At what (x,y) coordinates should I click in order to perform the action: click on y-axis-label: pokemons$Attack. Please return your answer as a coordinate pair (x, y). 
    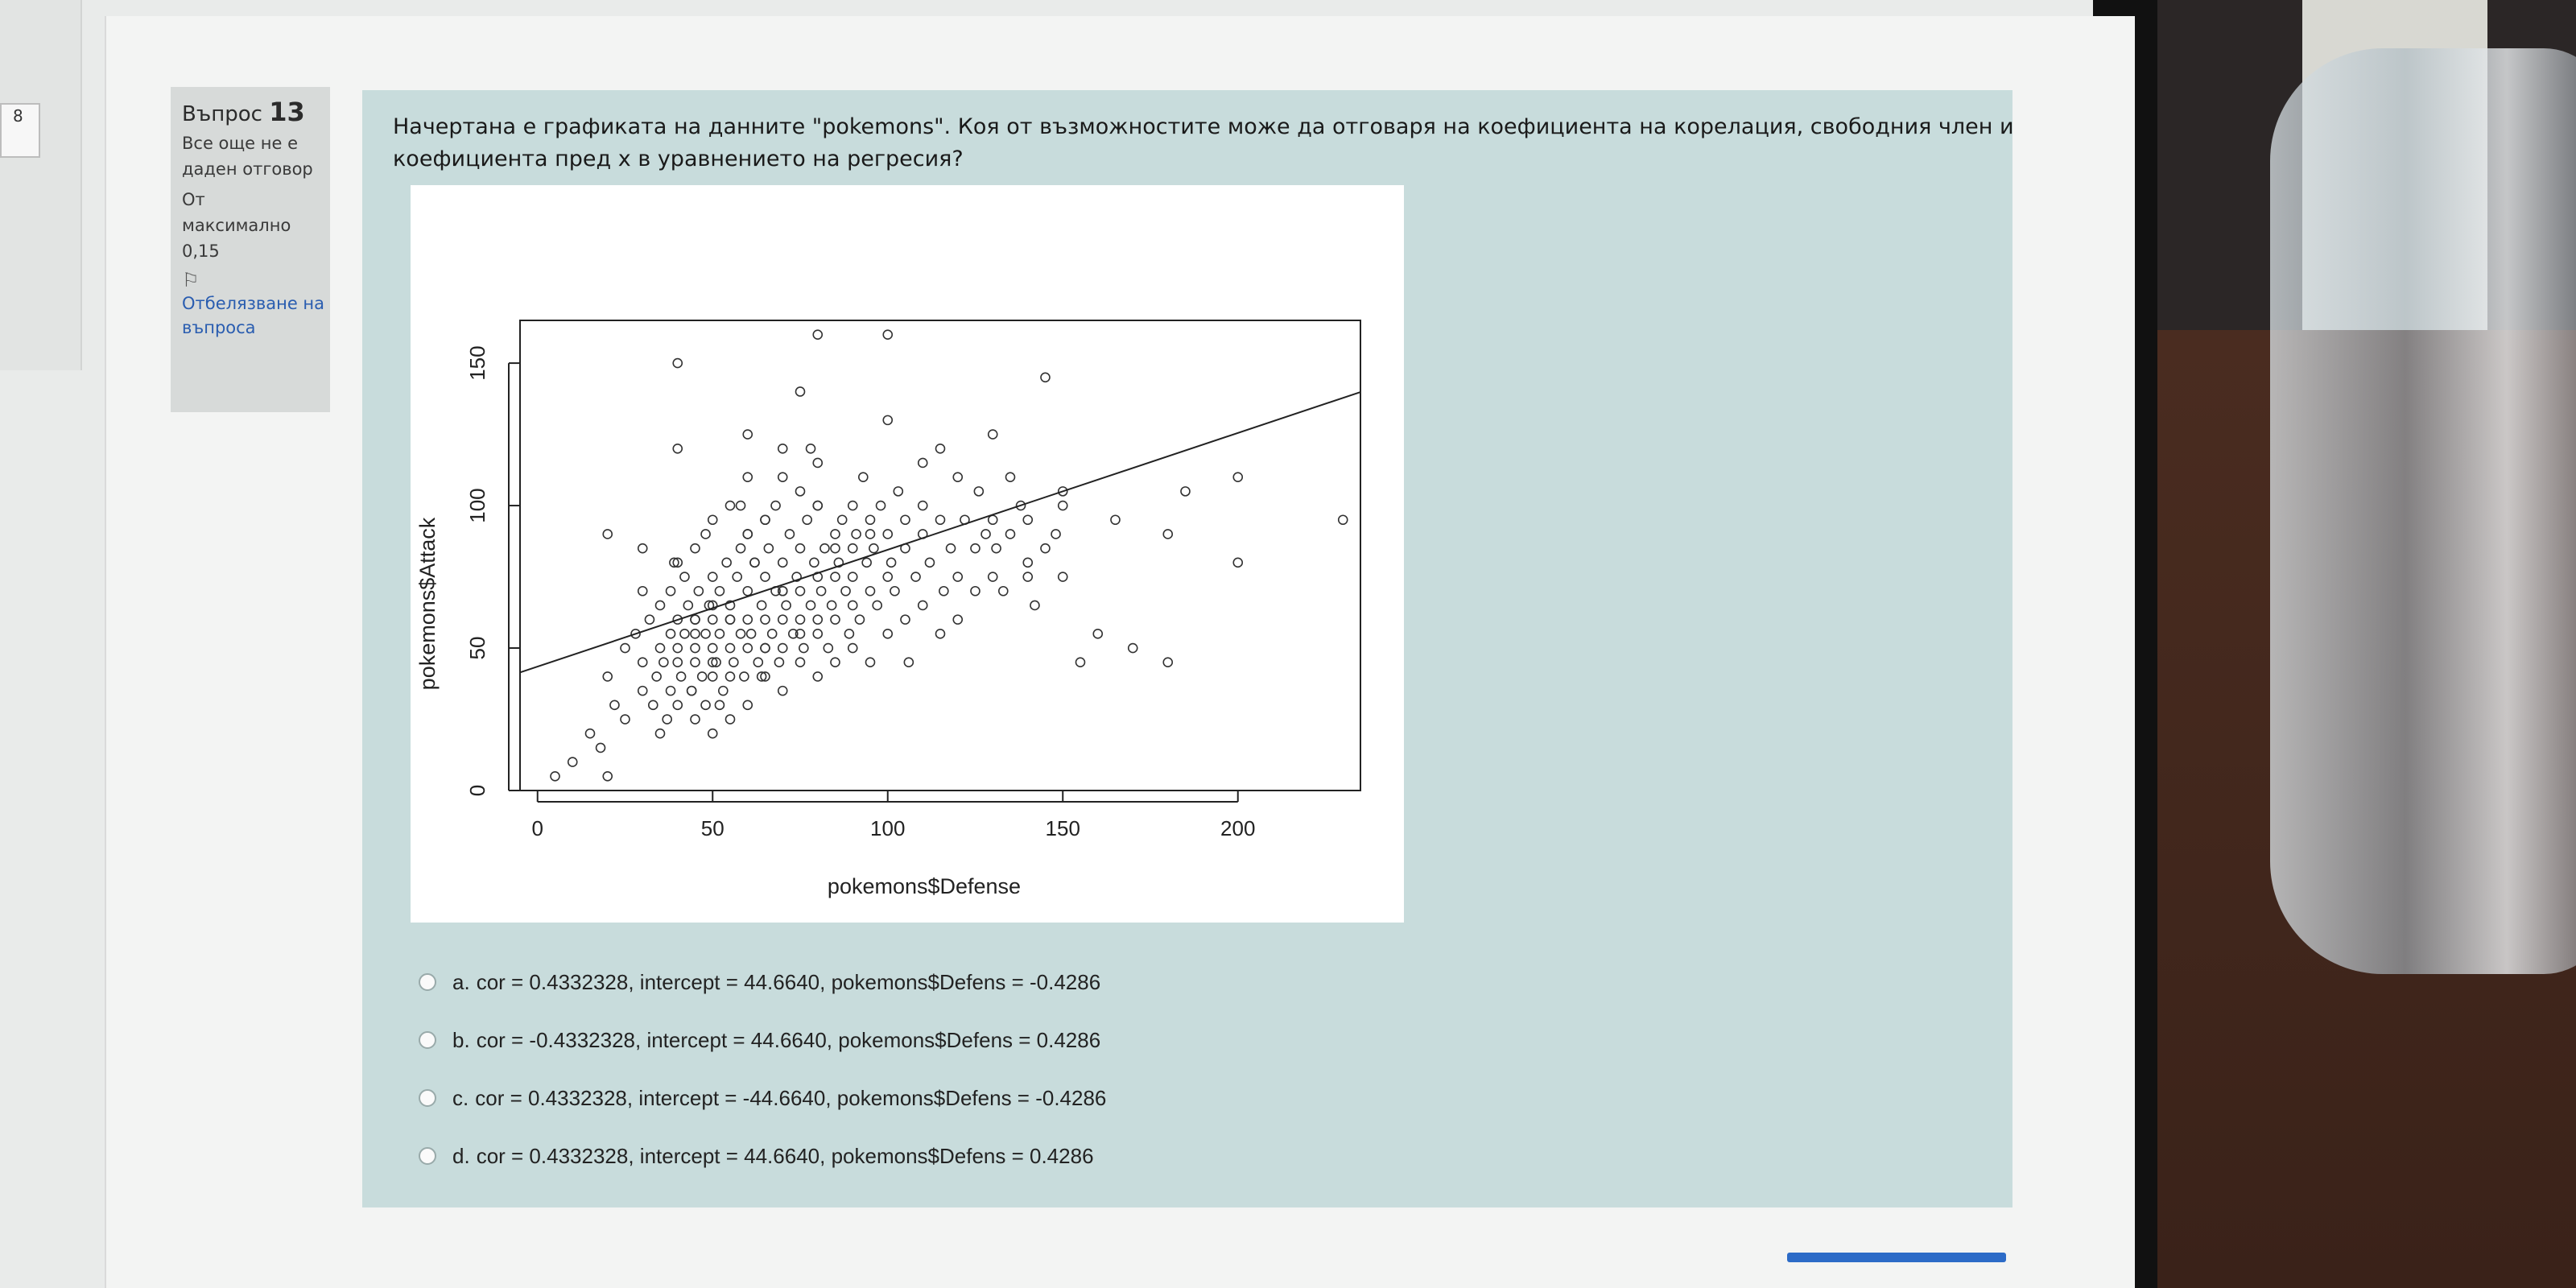
    Looking at the image, I should click on (427, 603).